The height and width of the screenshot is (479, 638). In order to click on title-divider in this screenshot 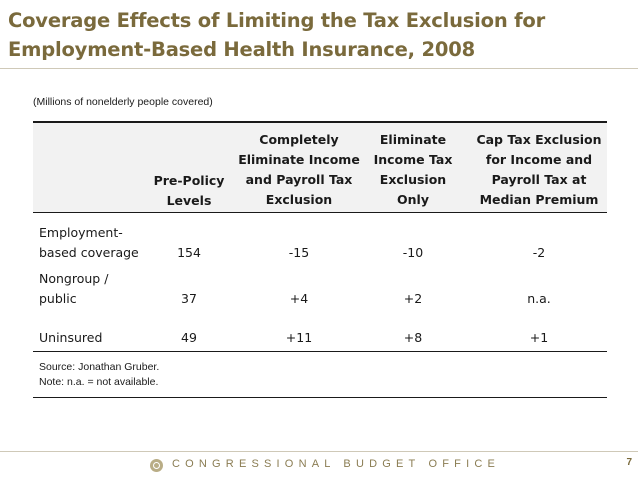, I will do `click(319, 68)`.